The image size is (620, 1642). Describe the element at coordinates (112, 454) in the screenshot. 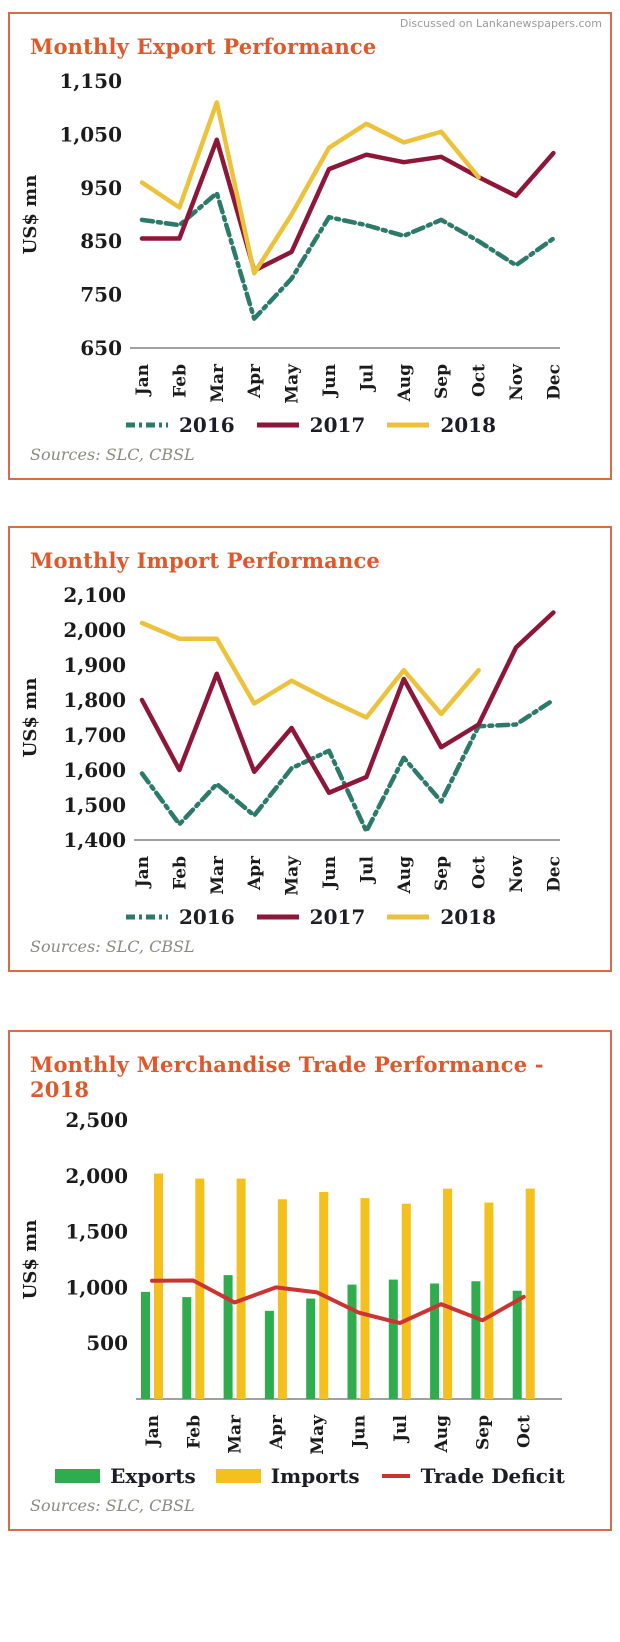

I see `export-sources-note: Sources: SLC, CBSL` at that location.